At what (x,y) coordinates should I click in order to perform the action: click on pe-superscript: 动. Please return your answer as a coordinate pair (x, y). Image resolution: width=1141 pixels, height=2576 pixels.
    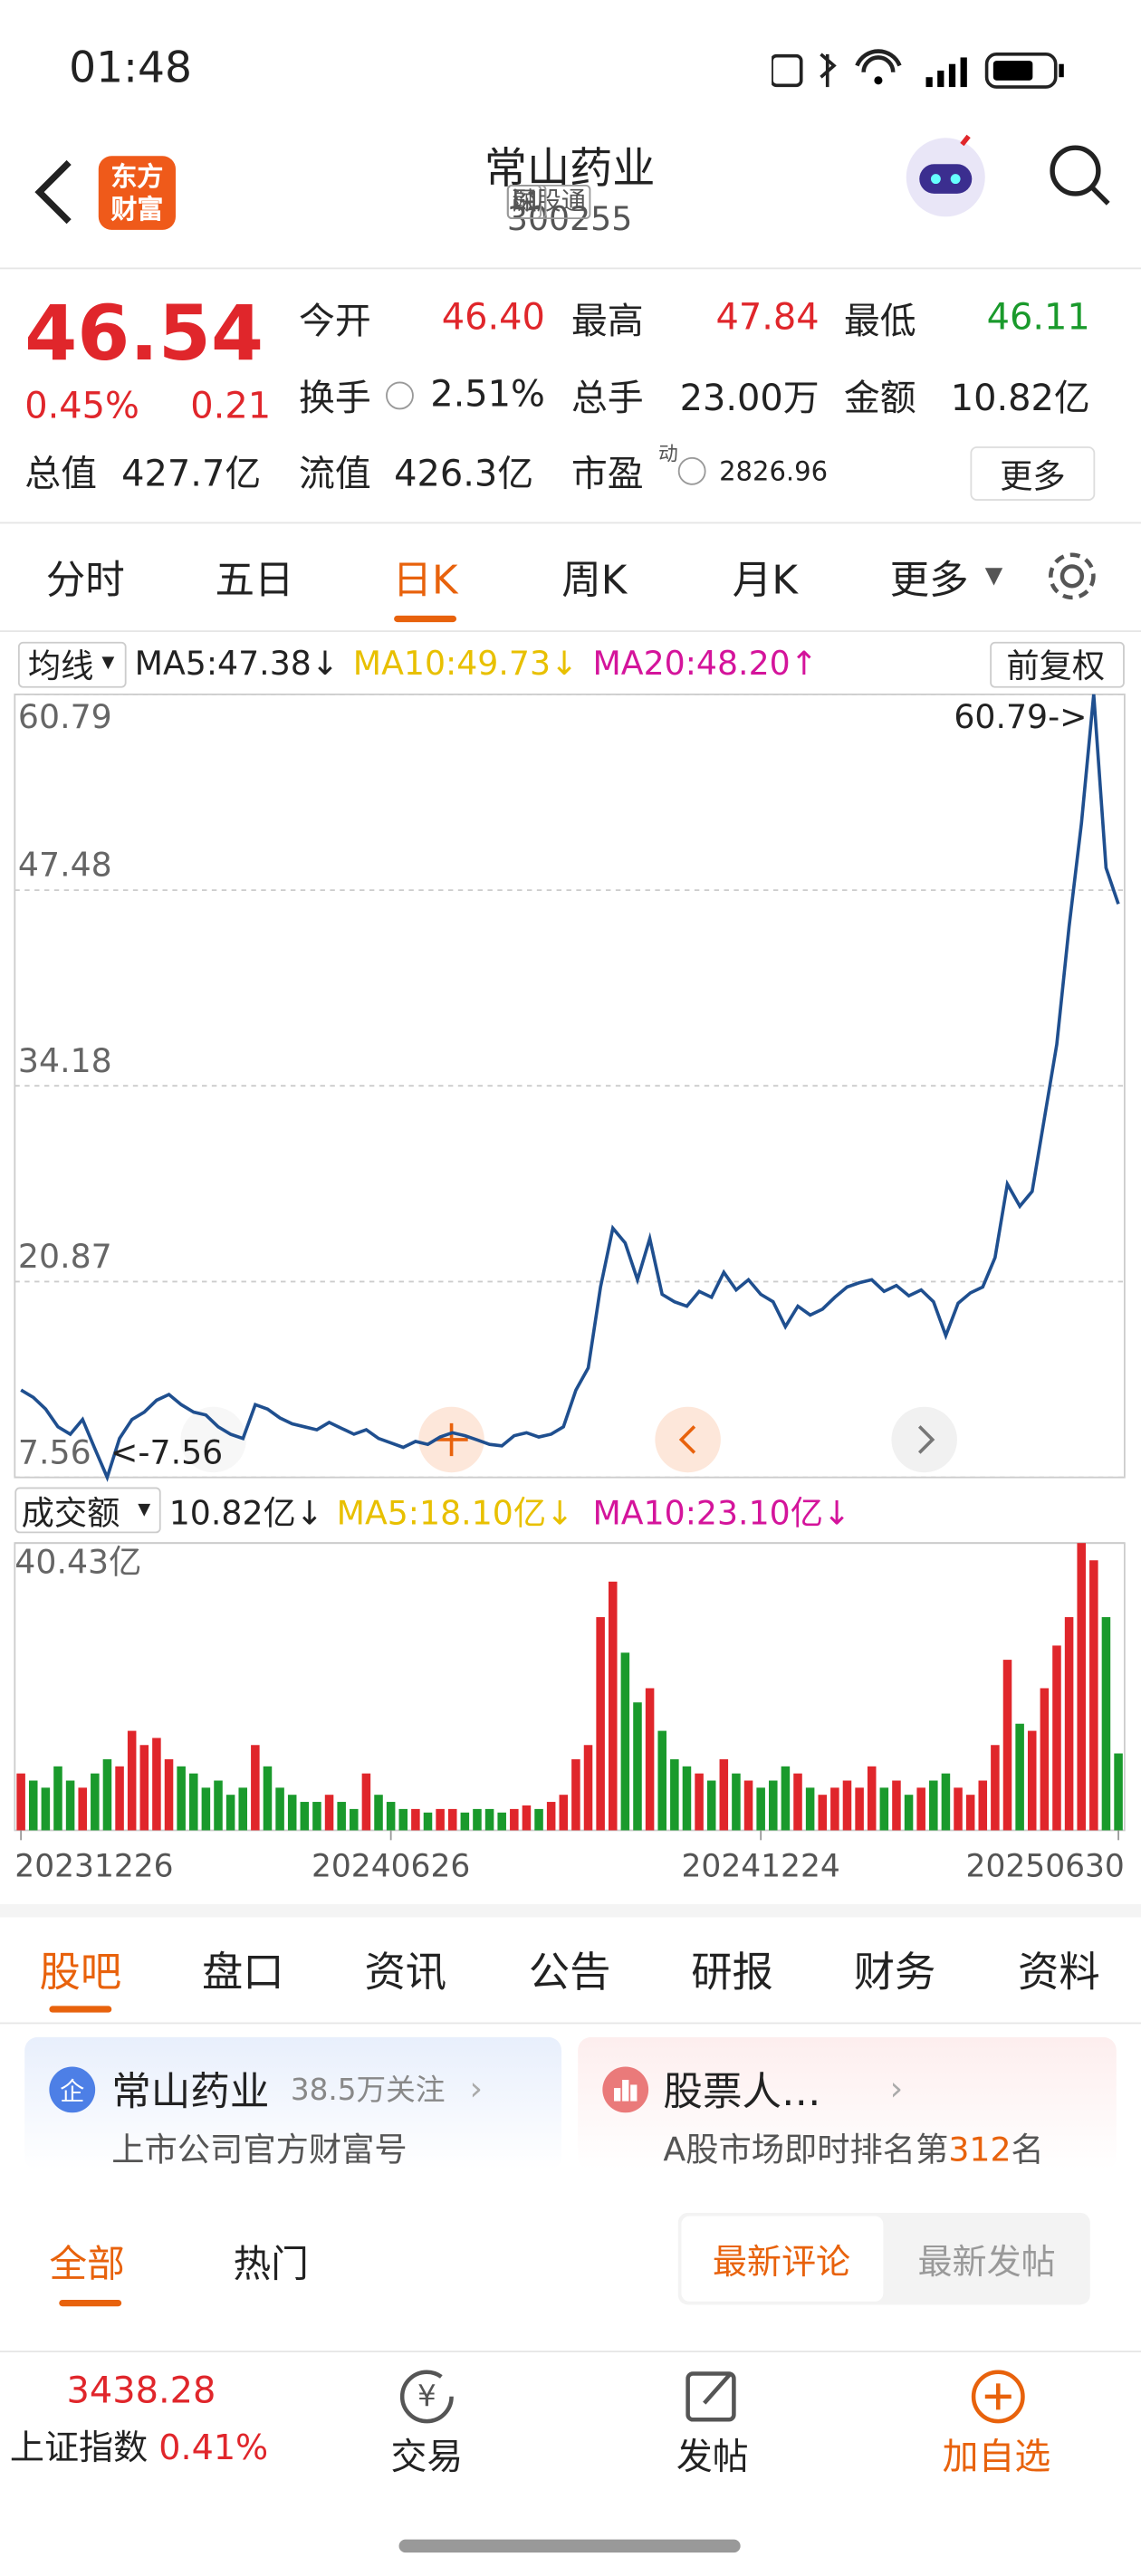
    Looking at the image, I should click on (668, 453).